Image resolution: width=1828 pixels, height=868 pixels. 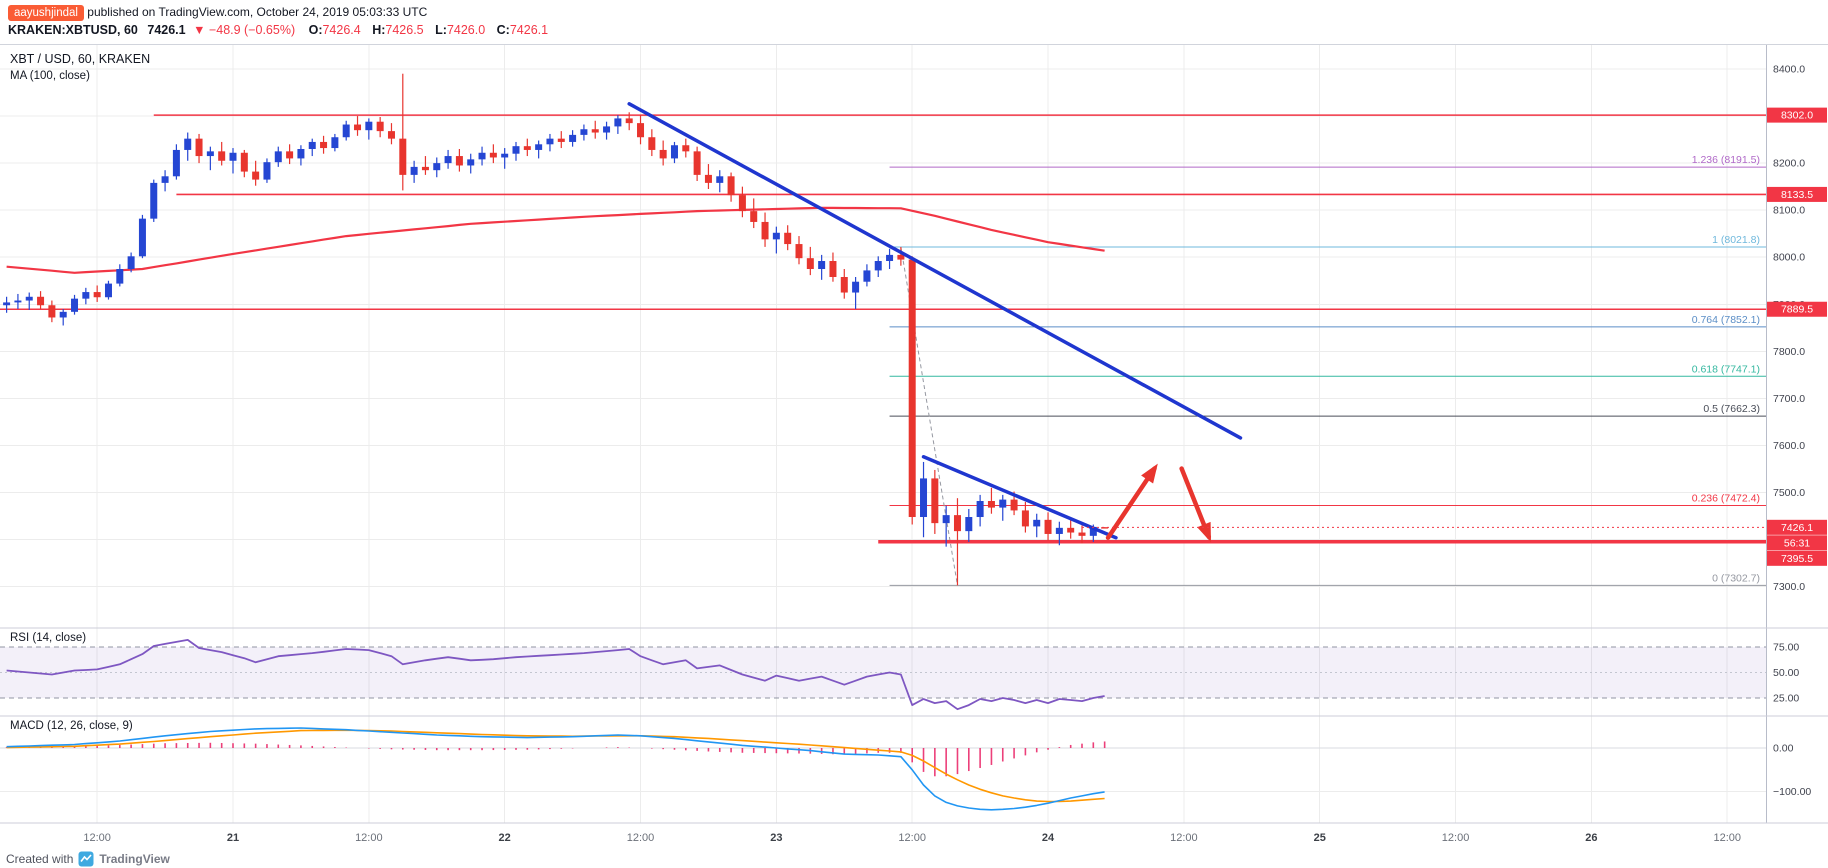 I want to click on legend-ma-indicator: MA (100, close), so click(x=50, y=76).